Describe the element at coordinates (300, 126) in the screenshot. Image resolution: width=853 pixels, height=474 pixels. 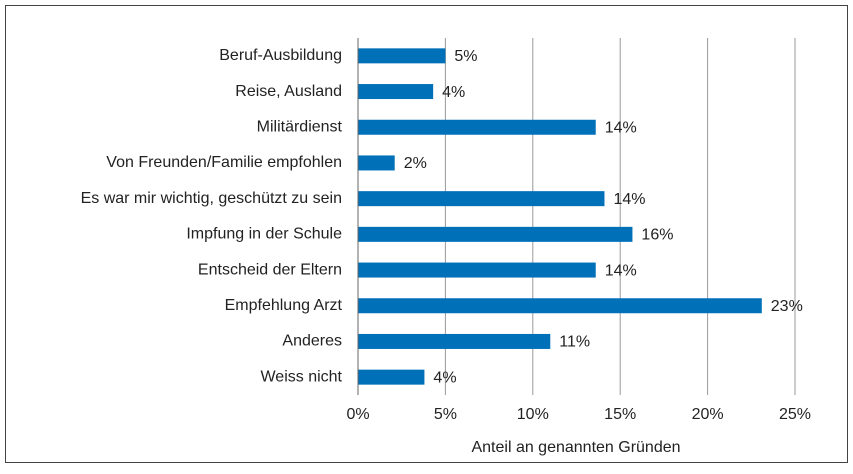
I see `y-tick-label: Militärdienst` at that location.